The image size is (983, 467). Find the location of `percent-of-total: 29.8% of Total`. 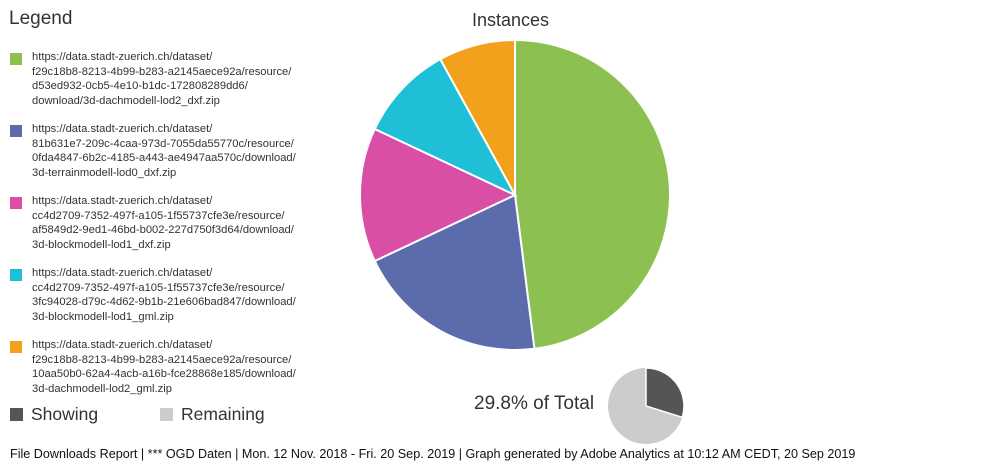

percent-of-total: 29.8% of Total is located at coordinates (534, 403).